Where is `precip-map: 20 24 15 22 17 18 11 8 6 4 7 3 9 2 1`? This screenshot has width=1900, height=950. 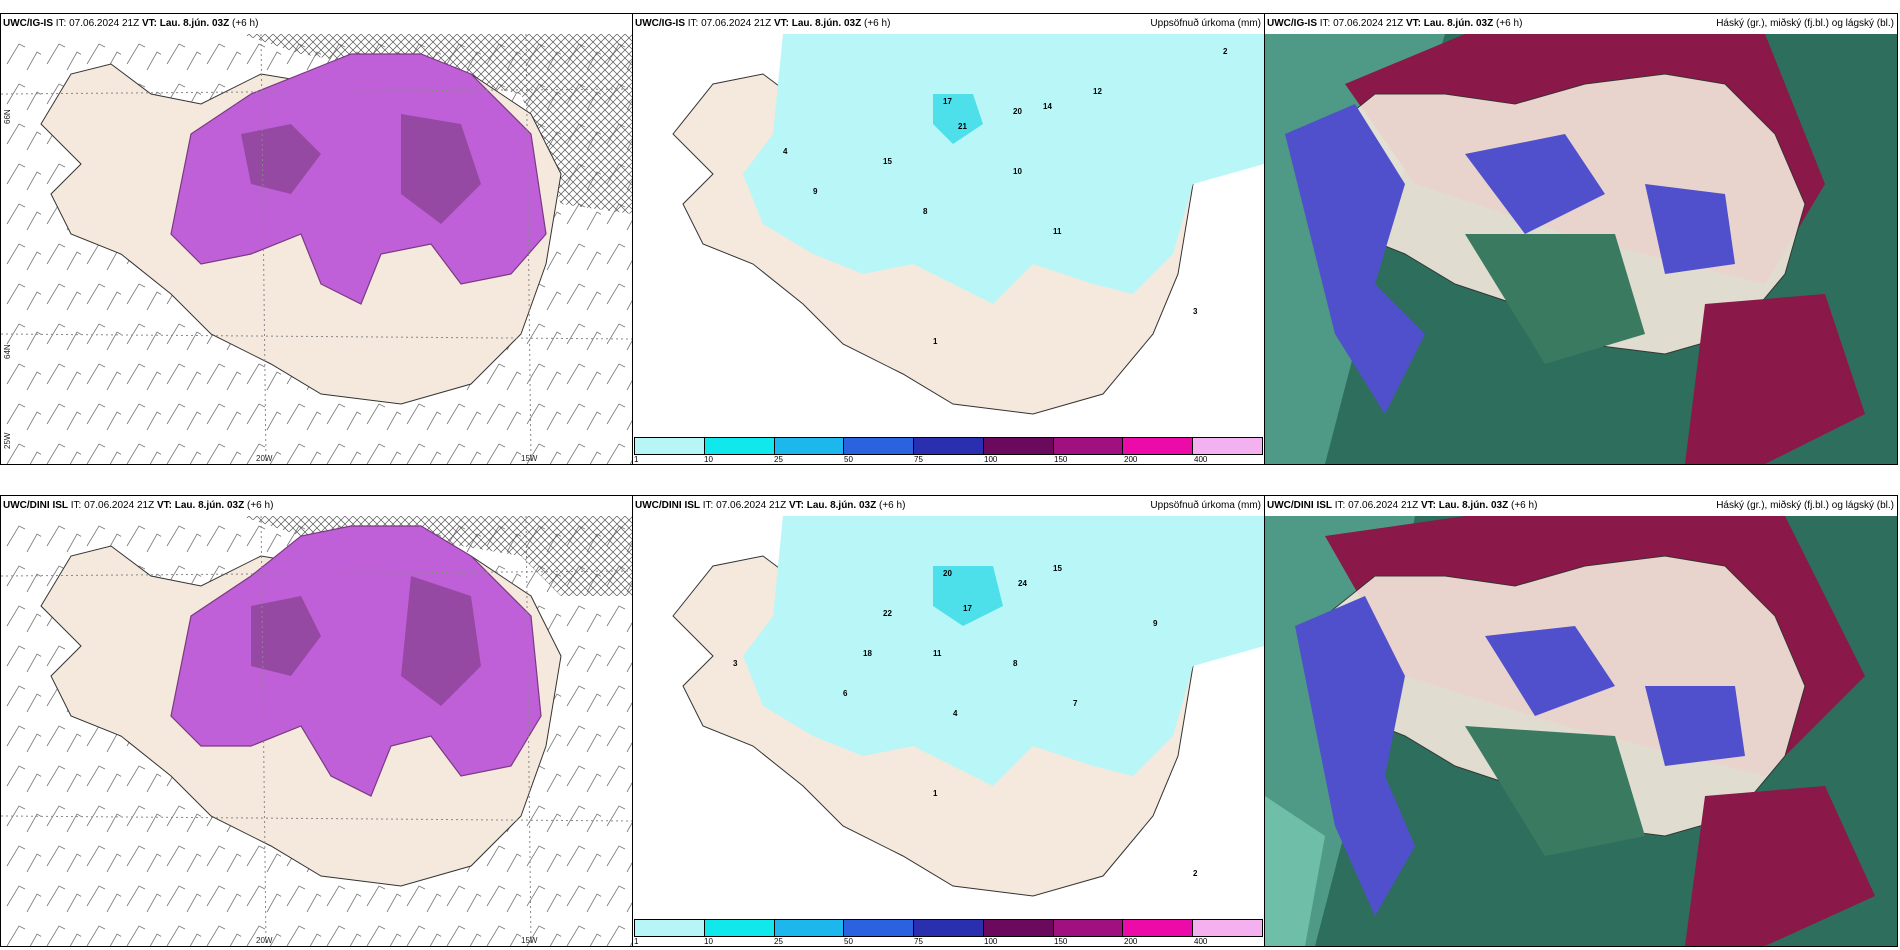
precip-map: 20 24 15 22 17 18 11 8 6 4 7 3 9 2 1 is located at coordinates (948, 717).